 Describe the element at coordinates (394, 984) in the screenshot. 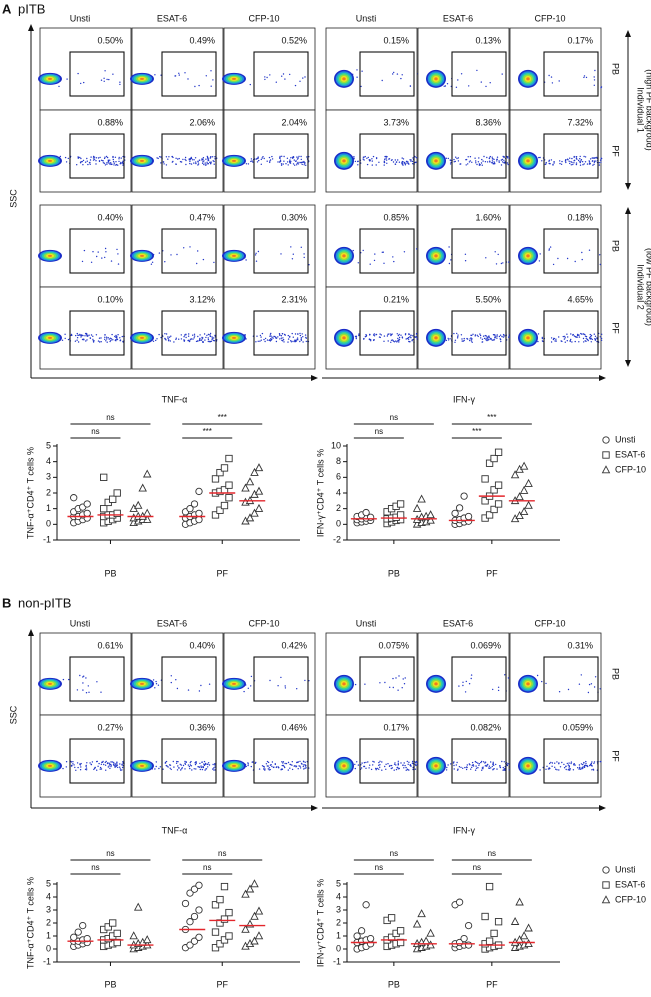

I see `group-label: PB` at that location.